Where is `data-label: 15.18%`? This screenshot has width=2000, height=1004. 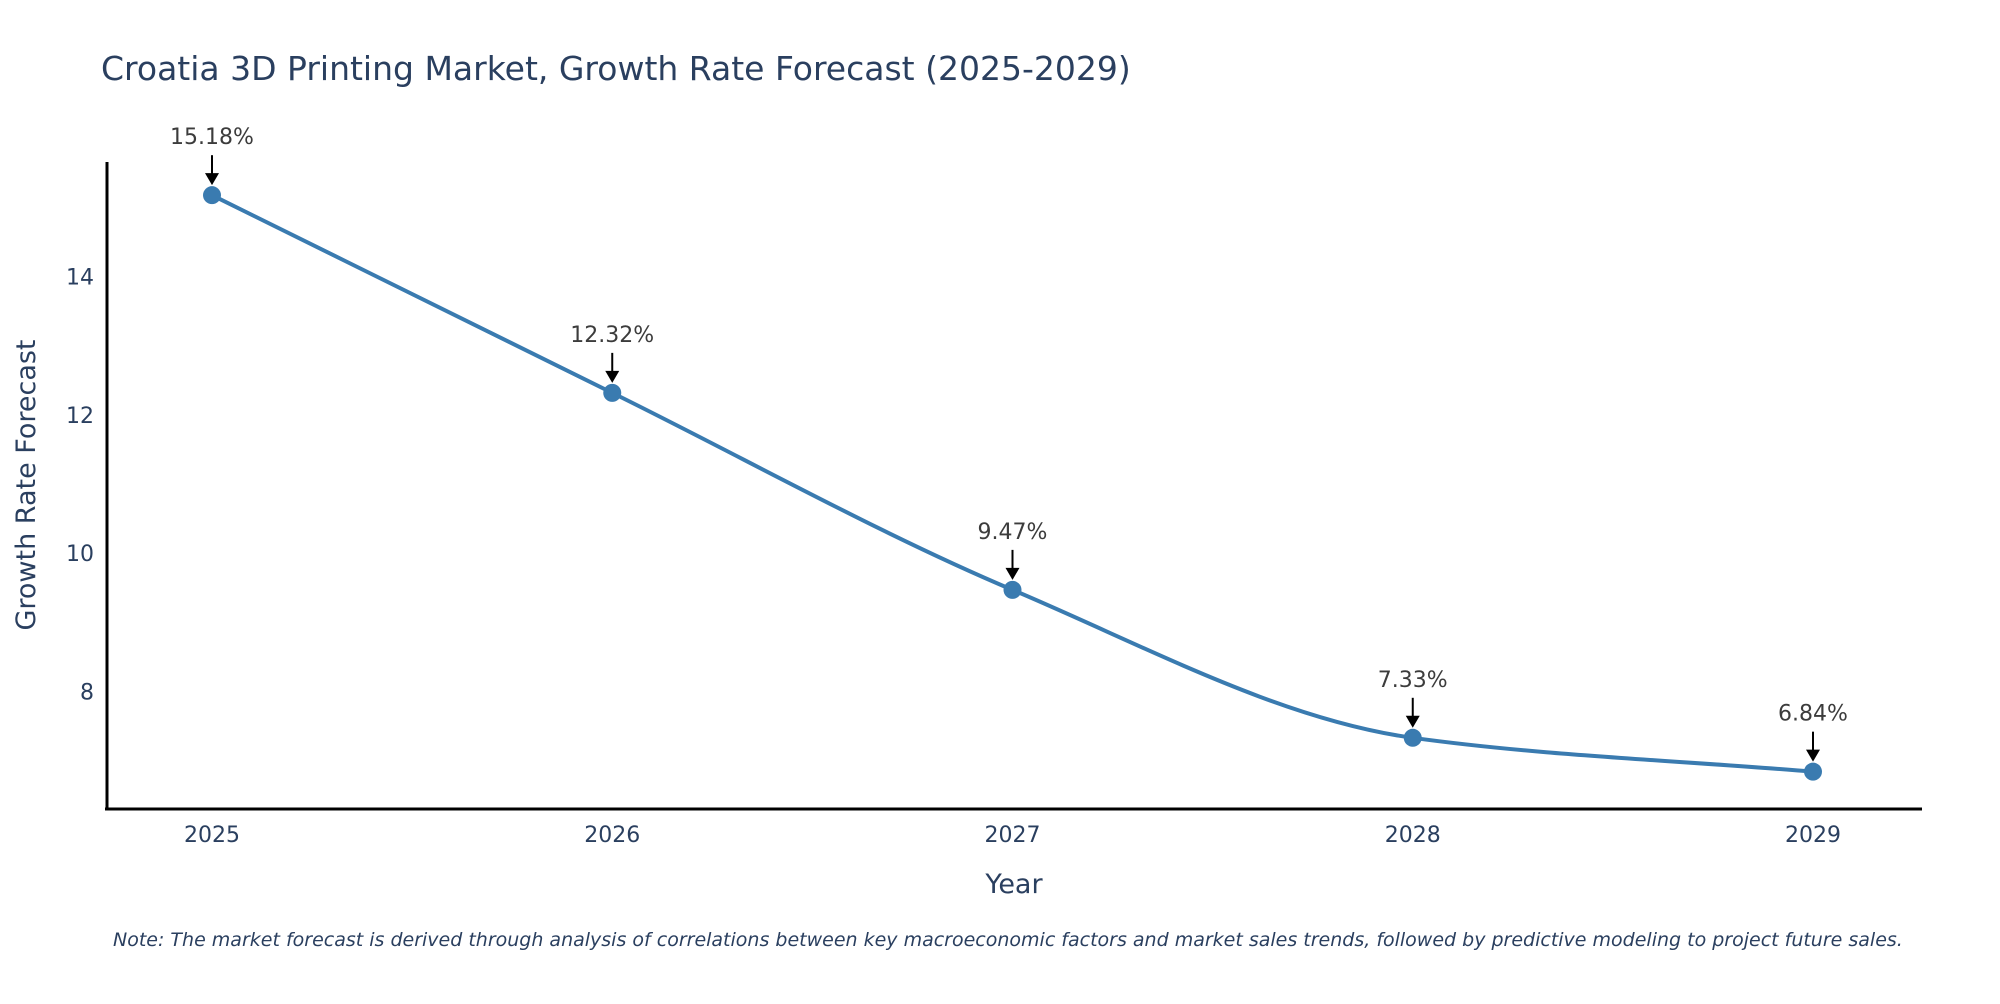 data-label: 15.18% is located at coordinates (212, 137).